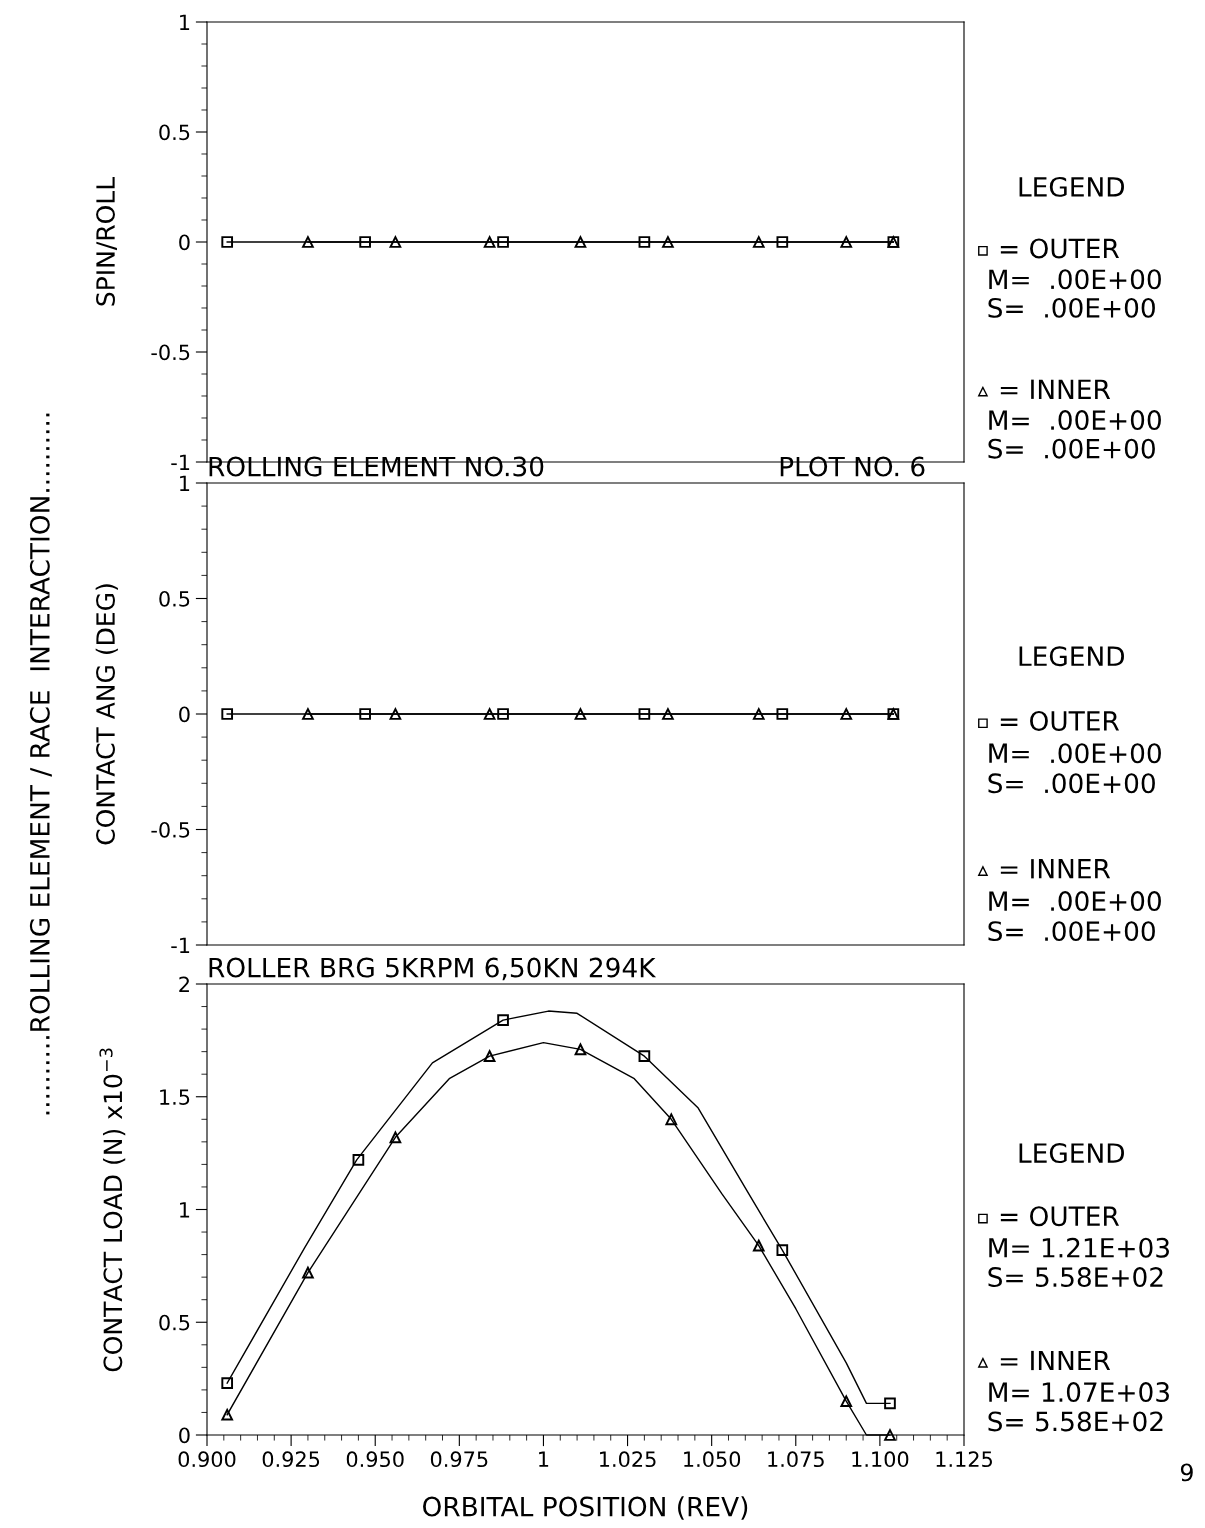  What do you see at coordinates (544, 1459) in the screenshot?
I see `x-tick-label: 1` at bounding box center [544, 1459].